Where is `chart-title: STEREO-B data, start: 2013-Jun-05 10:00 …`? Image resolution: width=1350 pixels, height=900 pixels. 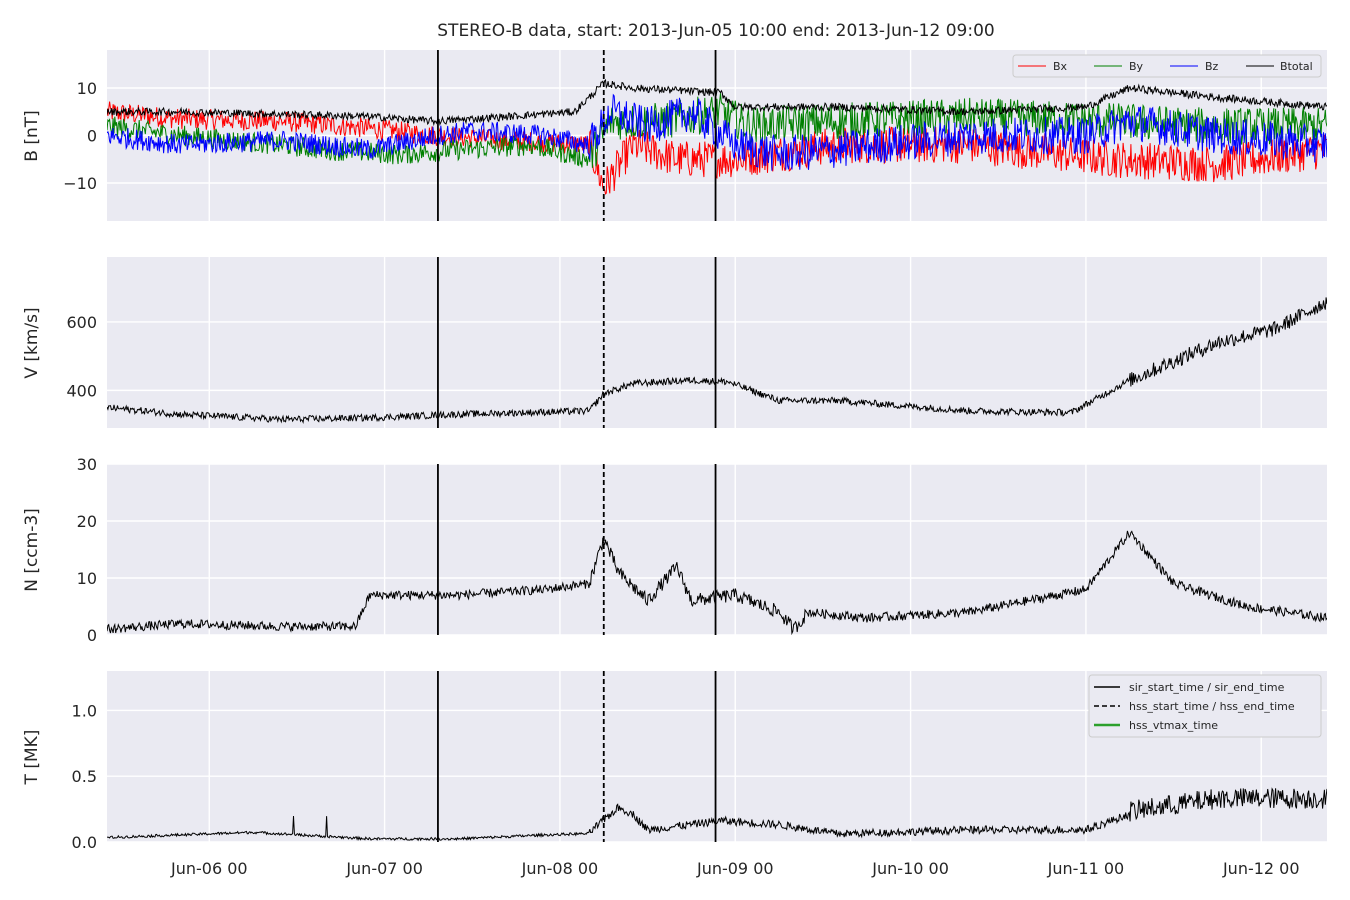
chart-title: STEREO-B data, start: 2013-Jun-05 10:00 … is located at coordinates (715, 31).